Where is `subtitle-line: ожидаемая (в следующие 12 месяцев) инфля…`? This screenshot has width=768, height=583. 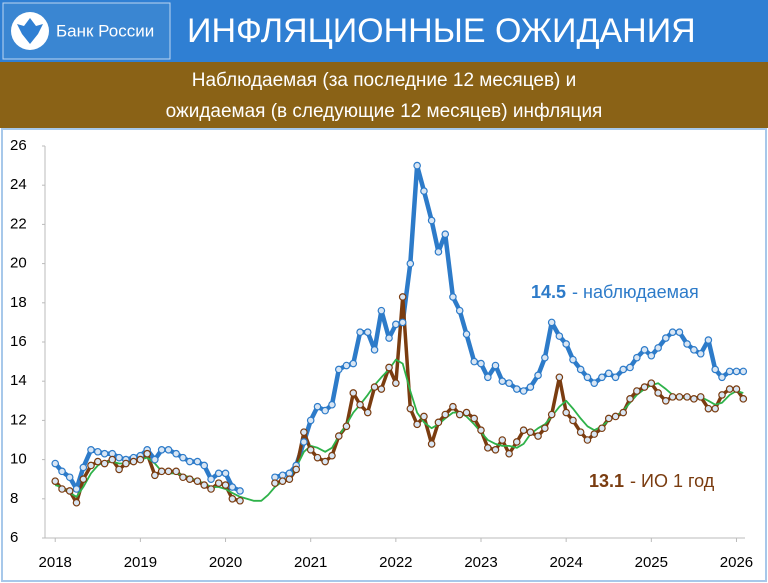 subtitle-line: ожидаемая (в следующие 12 месяцев) инфля… is located at coordinates (384, 111).